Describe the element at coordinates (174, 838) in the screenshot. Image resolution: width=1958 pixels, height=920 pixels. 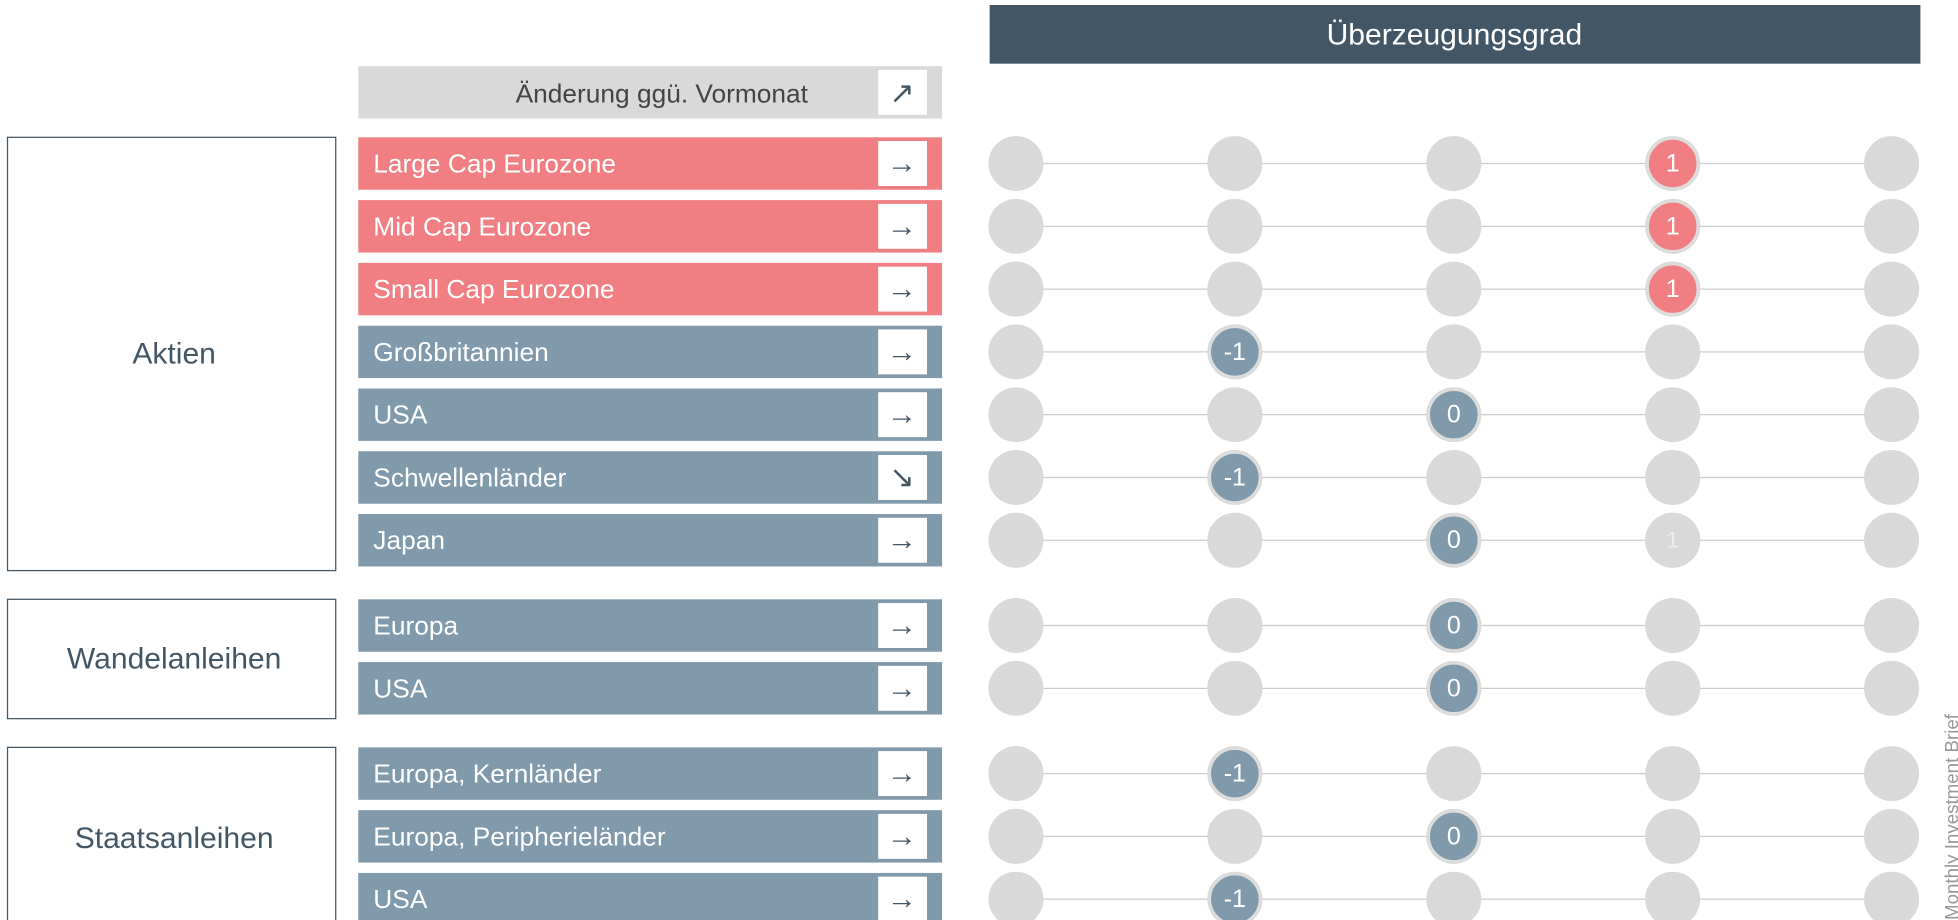
I see `group-label: Staatsanleihen` at that location.